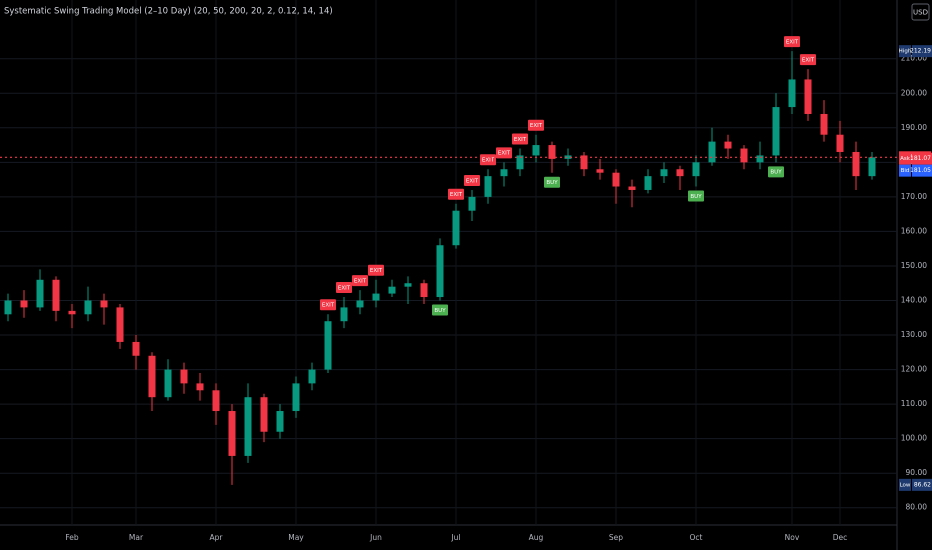  What do you see at coordinates (72, 537) in the screenshot?
I see `x-tick-label: Feb` at bounding box center [72, 537].